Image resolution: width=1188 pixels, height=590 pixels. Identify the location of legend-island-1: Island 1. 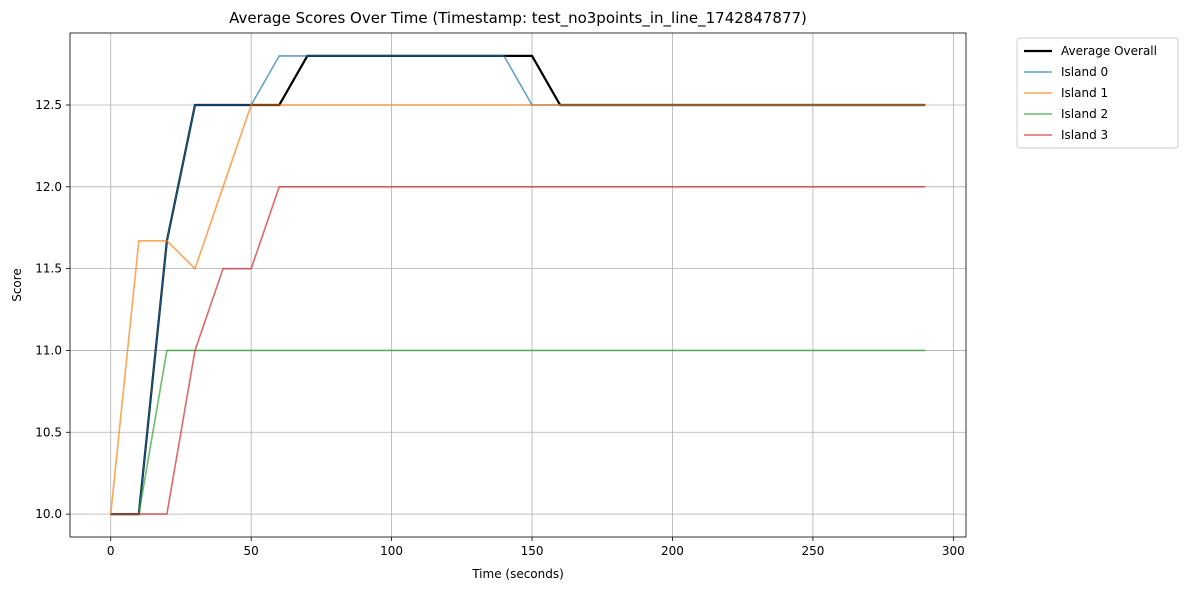
(1066, 93).